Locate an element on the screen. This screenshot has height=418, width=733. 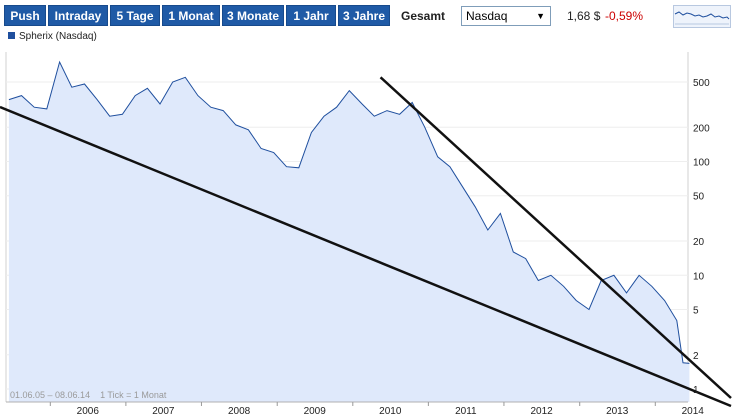
x-axis-ticks: 2006 2007 2008 2009 2010 2011 2012 2013 2014 is located at coordinates (377, 409).